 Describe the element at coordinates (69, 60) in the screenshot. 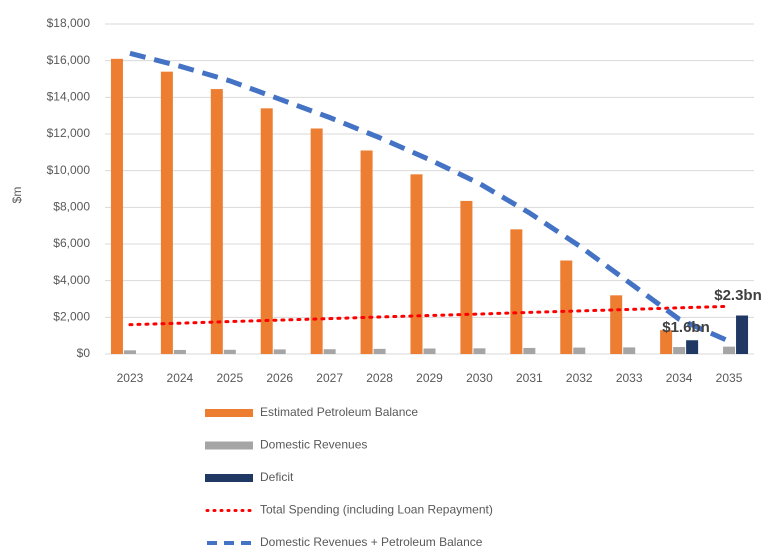

I see `y-tick-label: $16,000` at that location.